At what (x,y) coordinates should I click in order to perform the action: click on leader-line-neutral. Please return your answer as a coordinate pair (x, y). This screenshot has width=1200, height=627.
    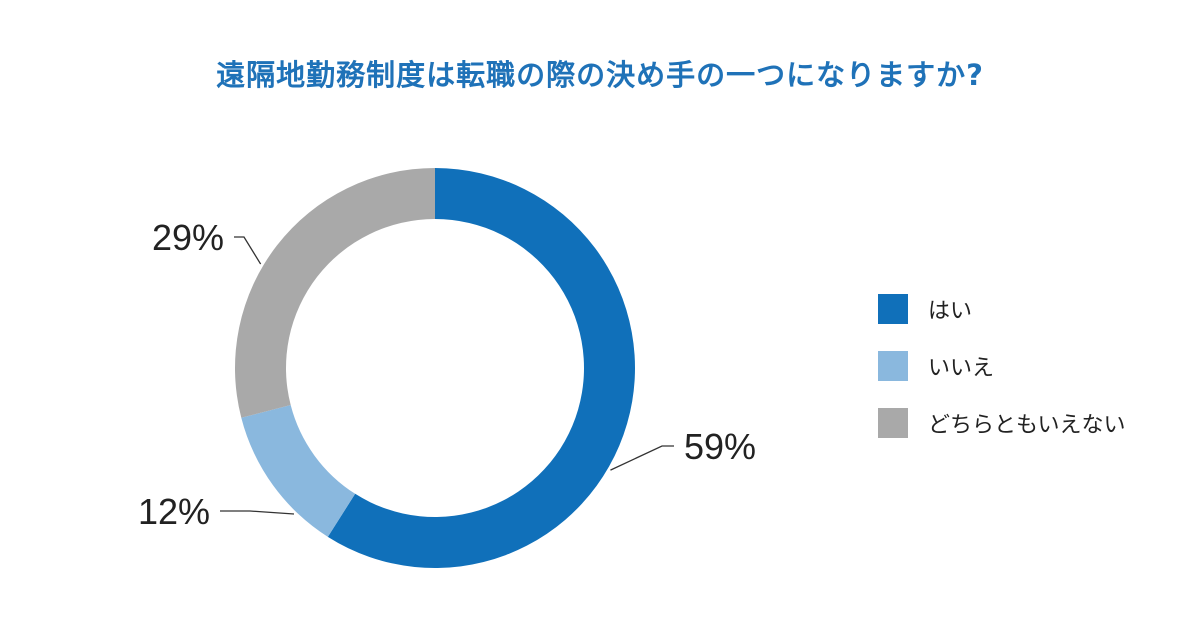
    Looking at the image, I should click on (248, 250).